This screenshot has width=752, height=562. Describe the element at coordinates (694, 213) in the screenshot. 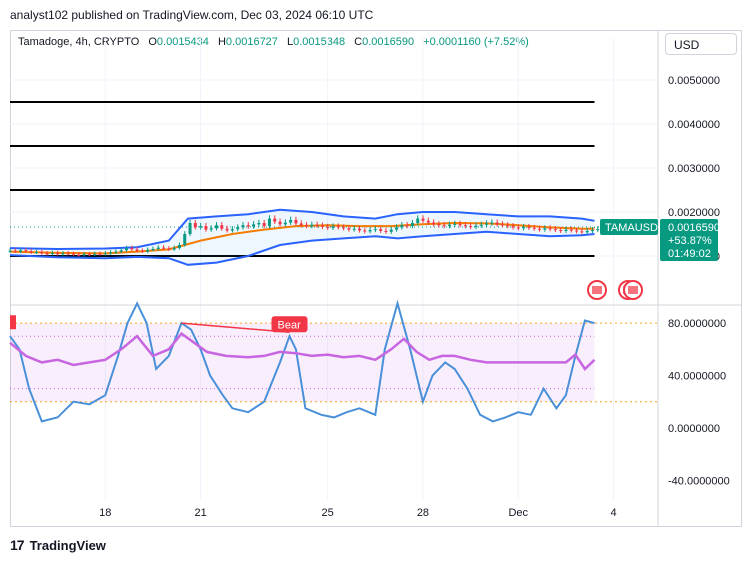

I see `price-tick-3: 0.0020000` at that location.